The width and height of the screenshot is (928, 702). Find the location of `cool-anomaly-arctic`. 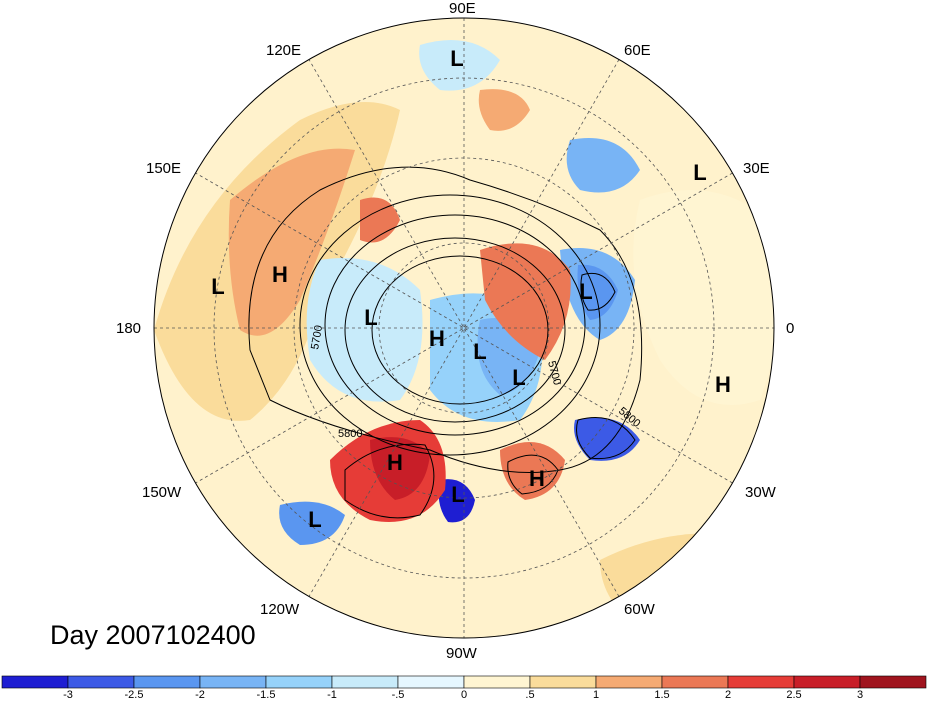

cool-anomaly-arctic is located at coordinates (364, 330).